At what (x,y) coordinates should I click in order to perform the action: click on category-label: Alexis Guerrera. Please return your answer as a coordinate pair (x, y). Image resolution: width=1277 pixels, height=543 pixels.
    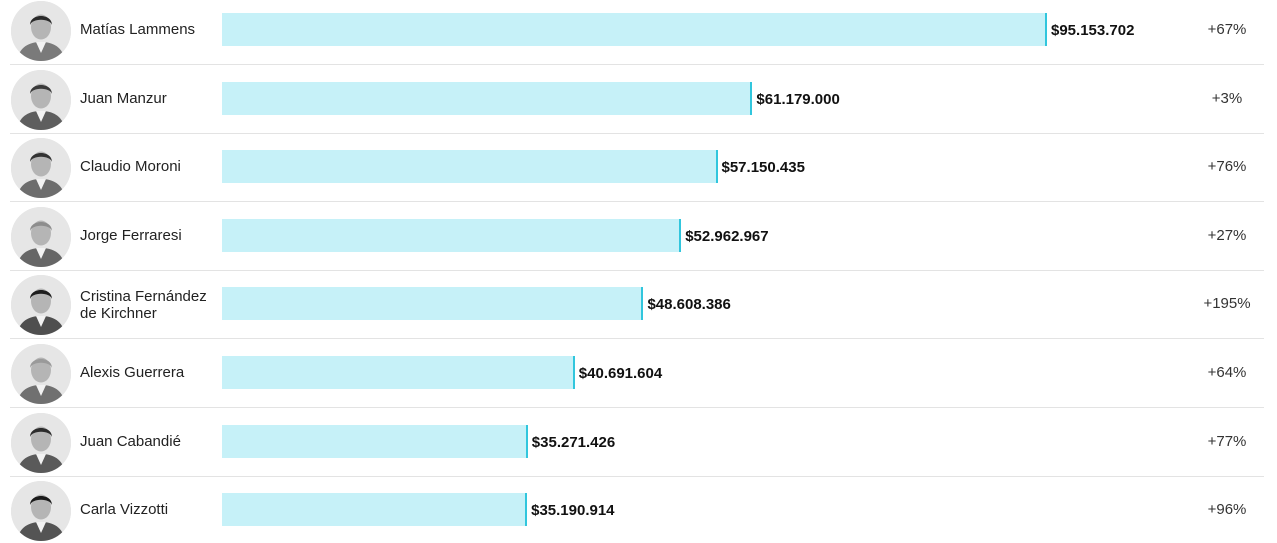
    Looking at the image, I should click on (132, 372).